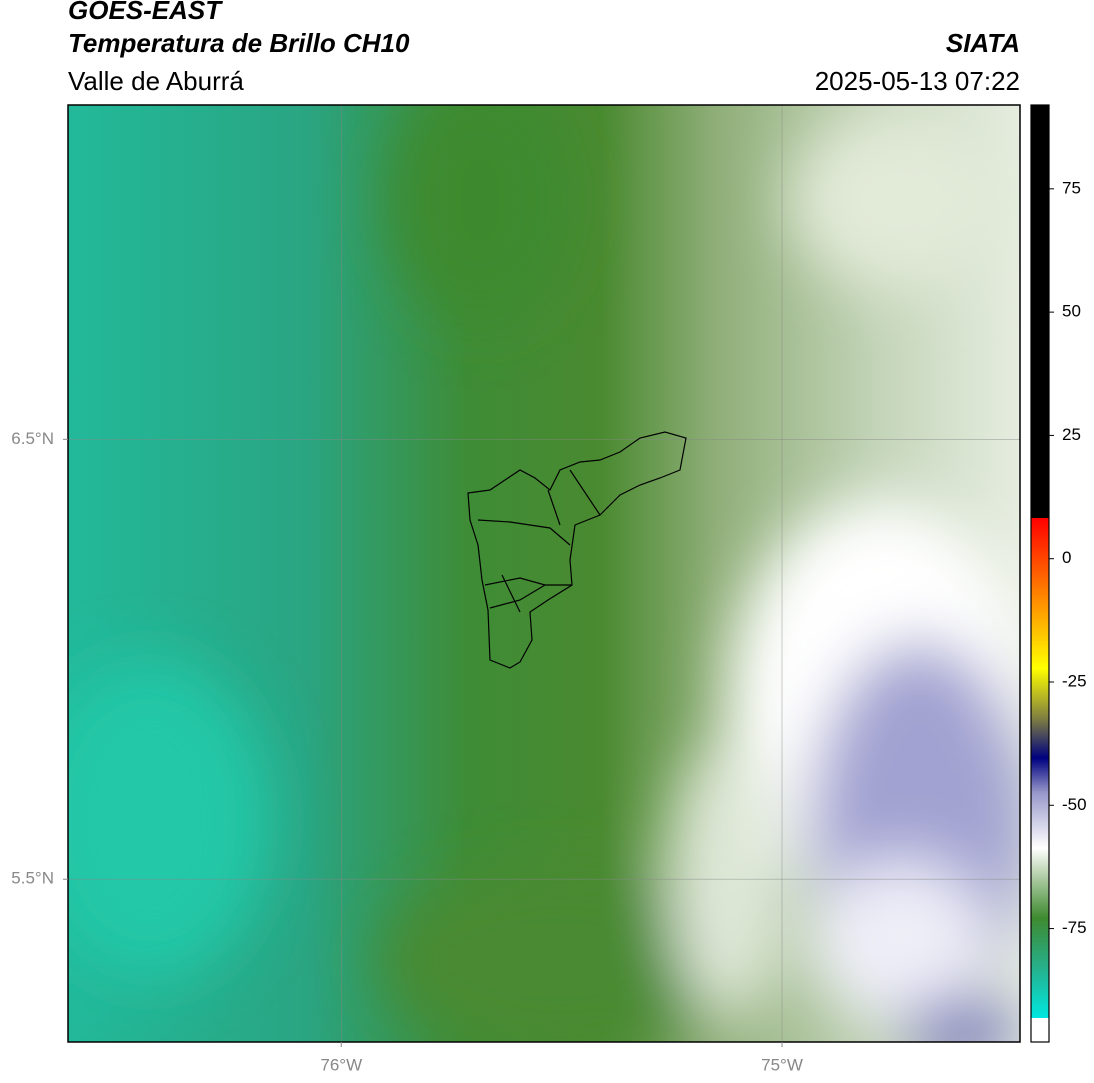 The width and height of the screenshot is (1094, 1083). What do you see at coordinates (577, 550) in the screenshot?
I see `municipal-boundaries` at bounding box center [577, 550].